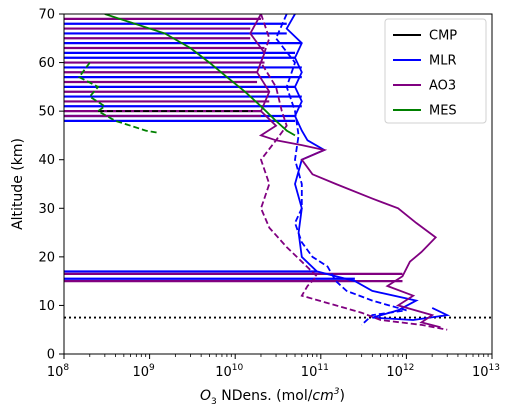 The height and width of the screenshot is (408, 510). What do you see at coordinates (494, 368) in the screenshot?
I see `x-tick-label-exp-5: 13` at bounding box center [494, 368].